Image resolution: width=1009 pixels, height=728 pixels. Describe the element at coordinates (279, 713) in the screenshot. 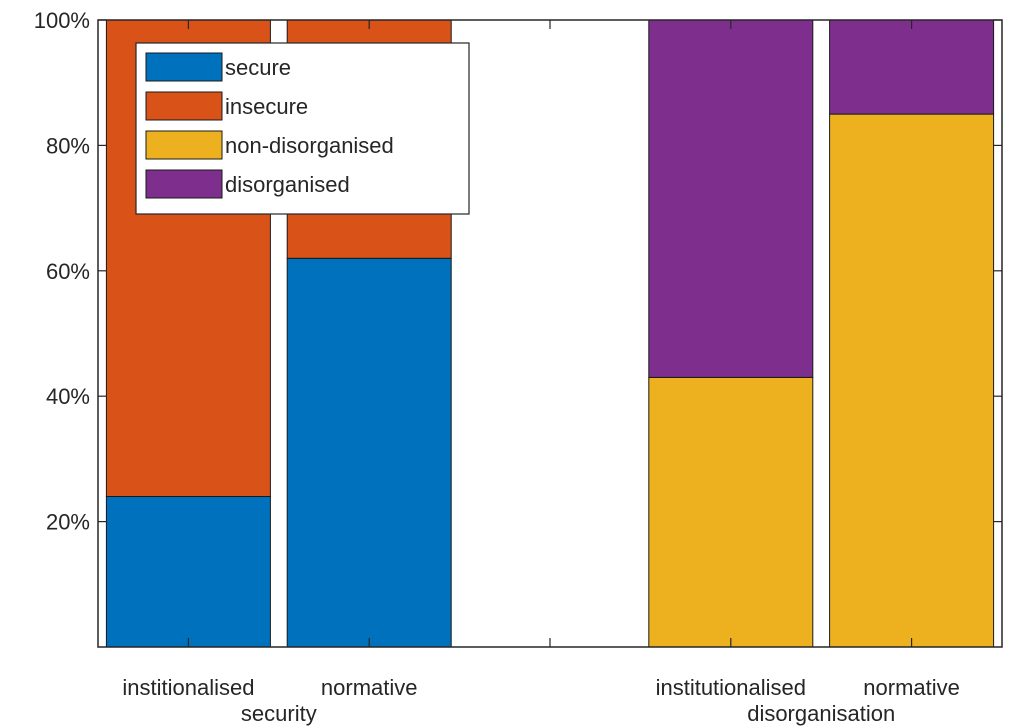

I see `x-group-label: security` at that location.